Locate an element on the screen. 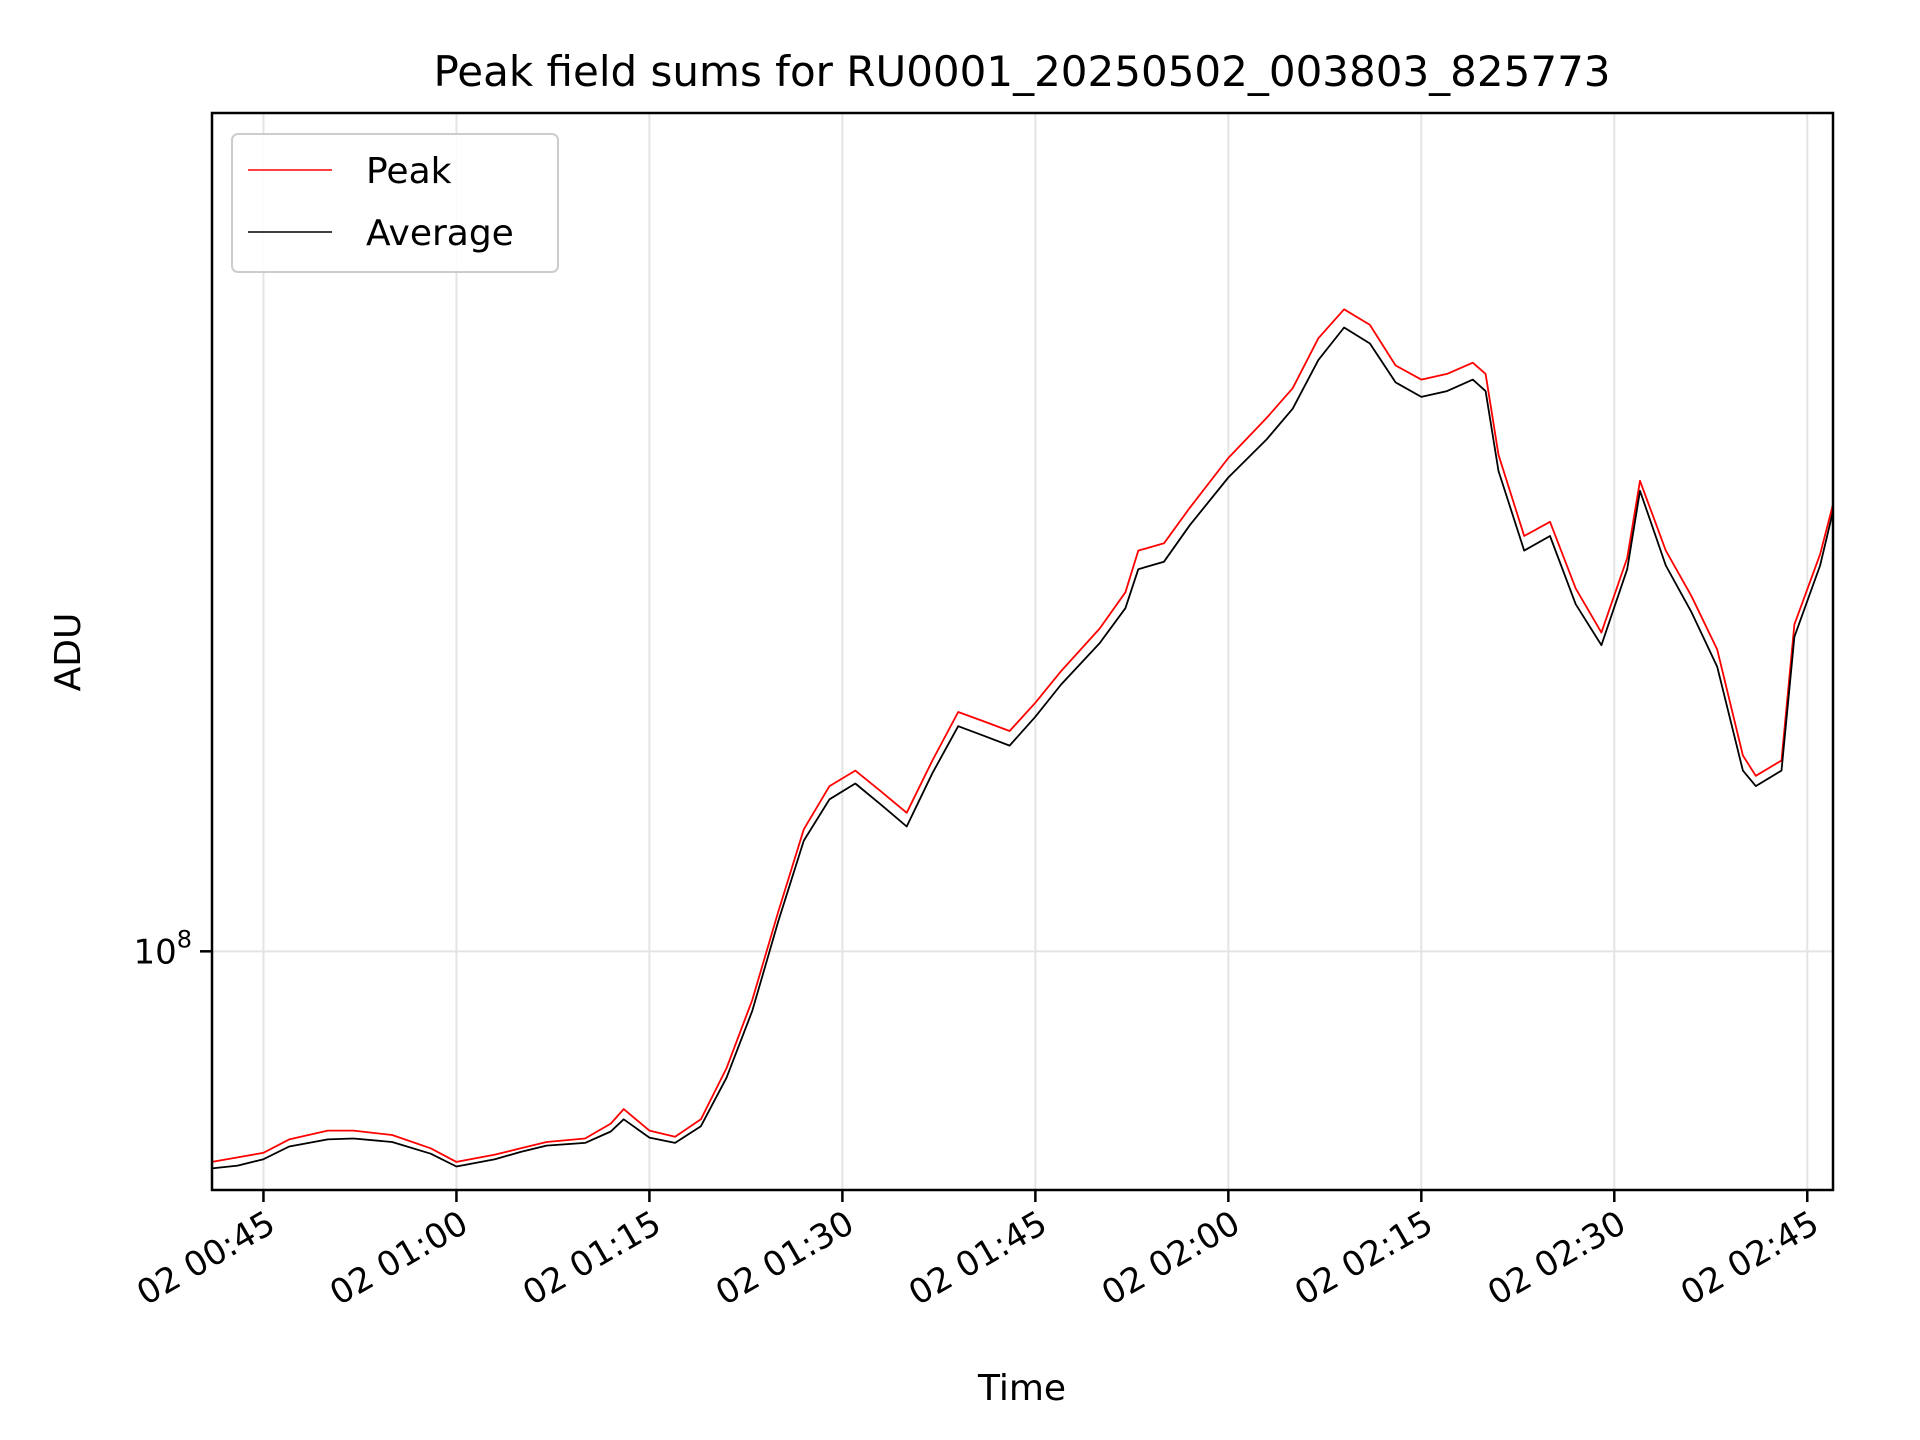 The image size is (1920, 1440). x-tick-label: 02 01:45 is located at coordinates (978, 1258).